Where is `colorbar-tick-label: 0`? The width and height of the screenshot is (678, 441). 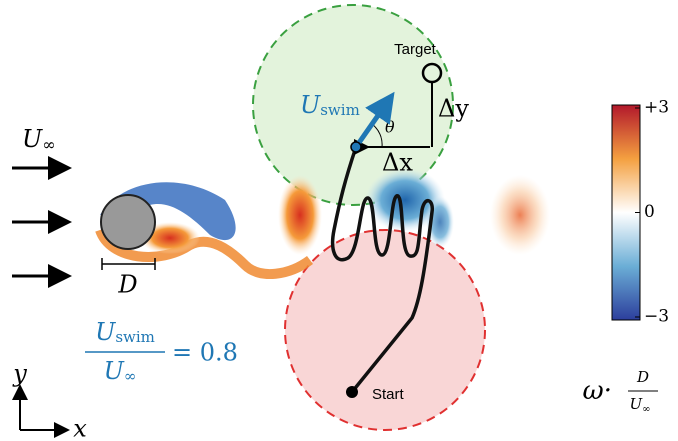 colorbar-tick-label: 0 is located at coordinates (649, 212).